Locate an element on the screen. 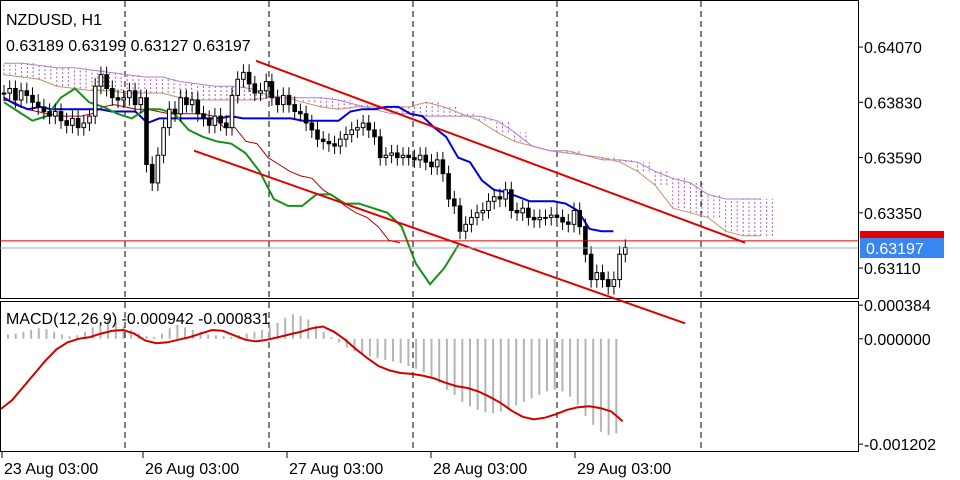 This screenshot has width=960, height=480. macd-label: MACD(12,26,9) -0.000942 -0.000831 is located at coordinates (138, 319).